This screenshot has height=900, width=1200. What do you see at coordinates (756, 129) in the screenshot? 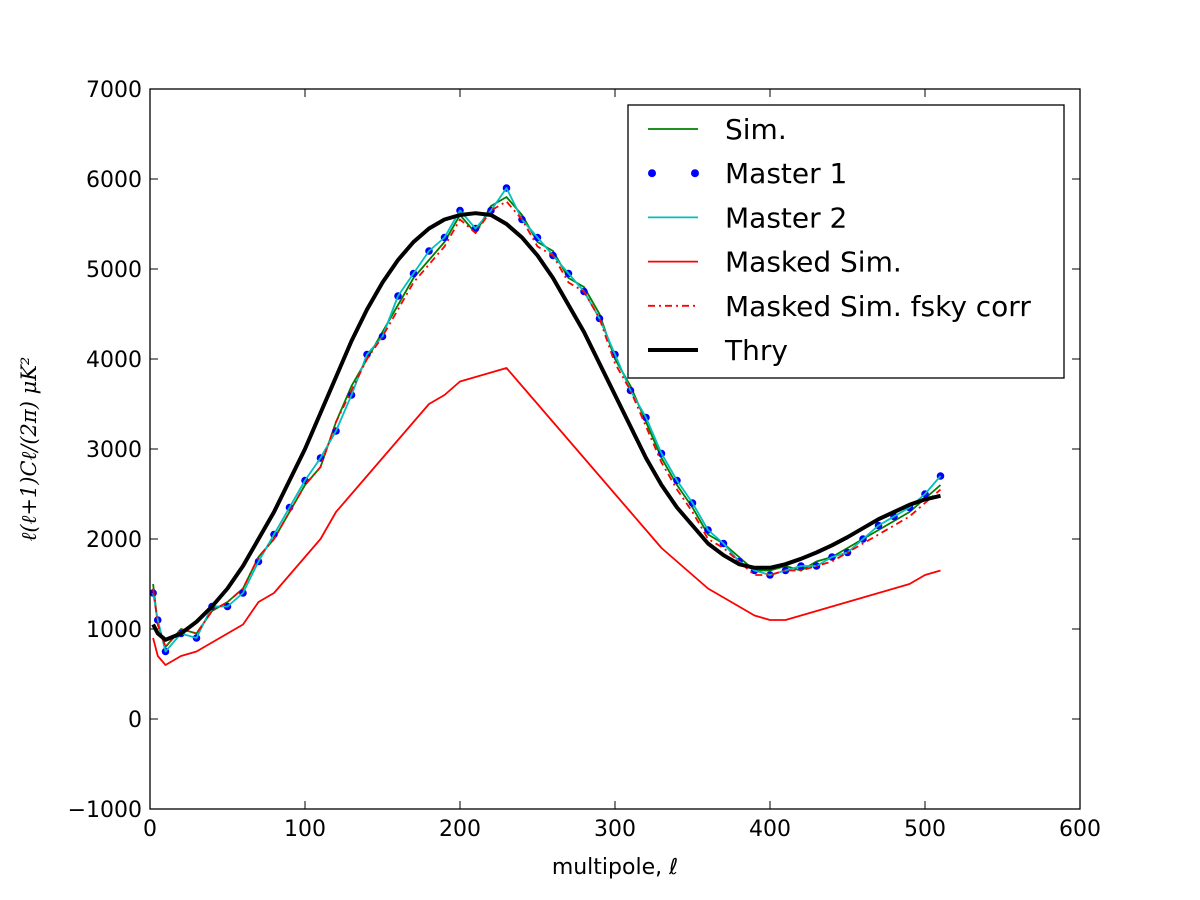
I see `legend-label: Sim.` at bounding box center [756, 129].